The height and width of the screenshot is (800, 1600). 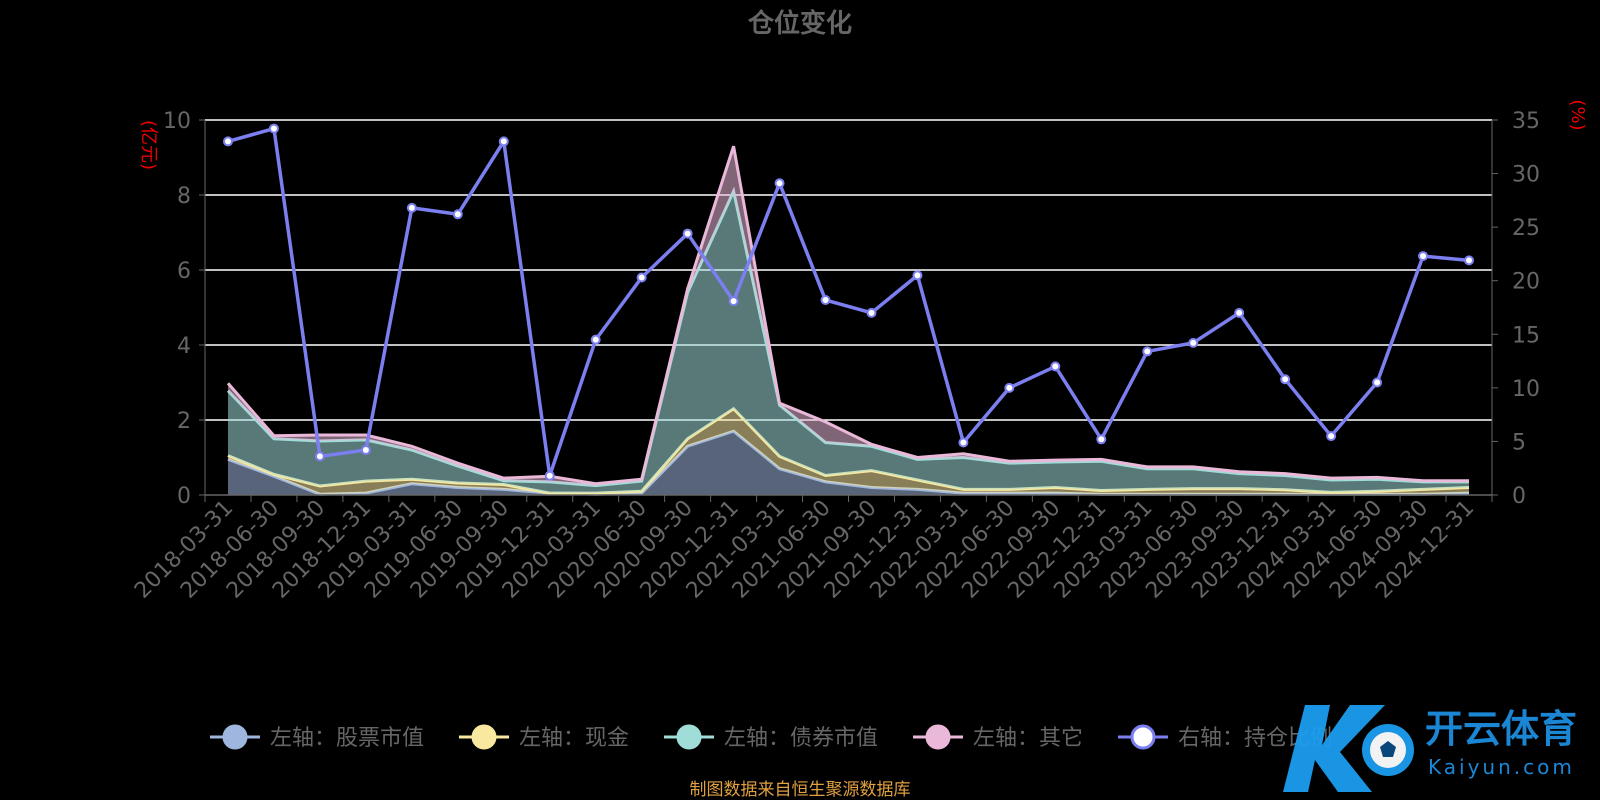 I want to click on watermark-domain: Kaiyun.com, so click(x=1501, y=767).